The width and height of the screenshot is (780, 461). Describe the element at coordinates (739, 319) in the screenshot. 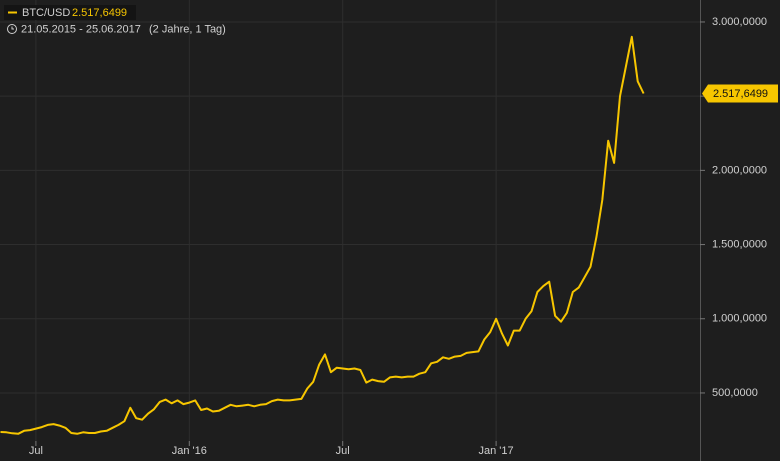

I see `y-tick-label: 1.000,0000` at that location.